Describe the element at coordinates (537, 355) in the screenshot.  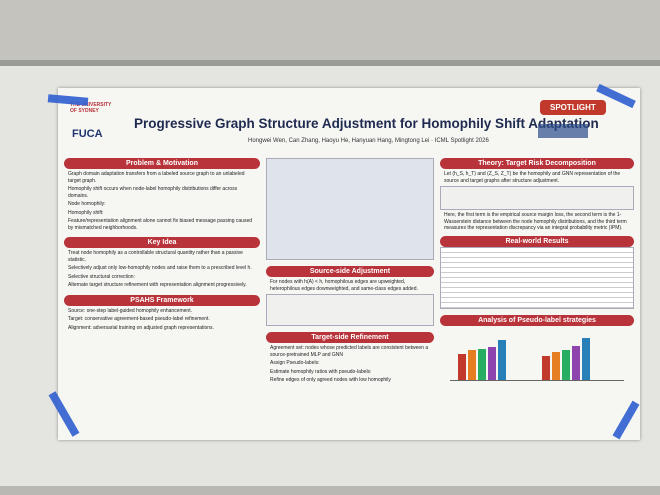
I see `bar-figure` at that location.